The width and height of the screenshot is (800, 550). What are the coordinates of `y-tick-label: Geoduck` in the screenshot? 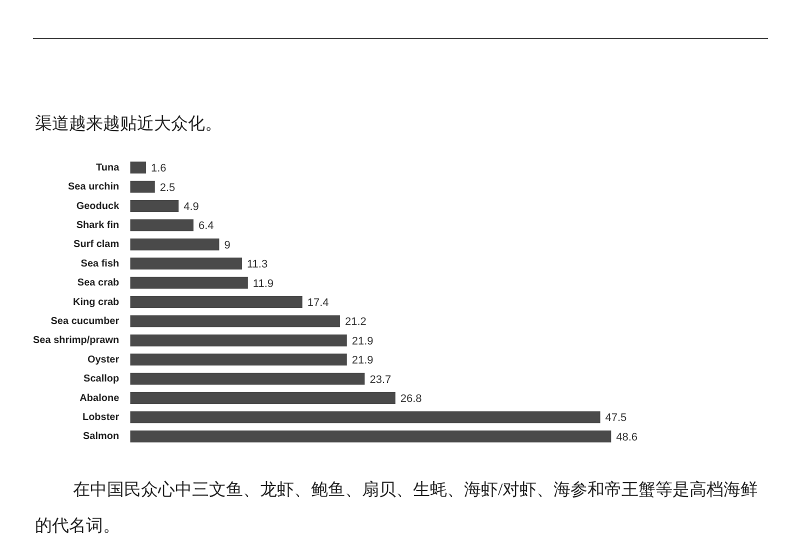 It's located at (98, 206).